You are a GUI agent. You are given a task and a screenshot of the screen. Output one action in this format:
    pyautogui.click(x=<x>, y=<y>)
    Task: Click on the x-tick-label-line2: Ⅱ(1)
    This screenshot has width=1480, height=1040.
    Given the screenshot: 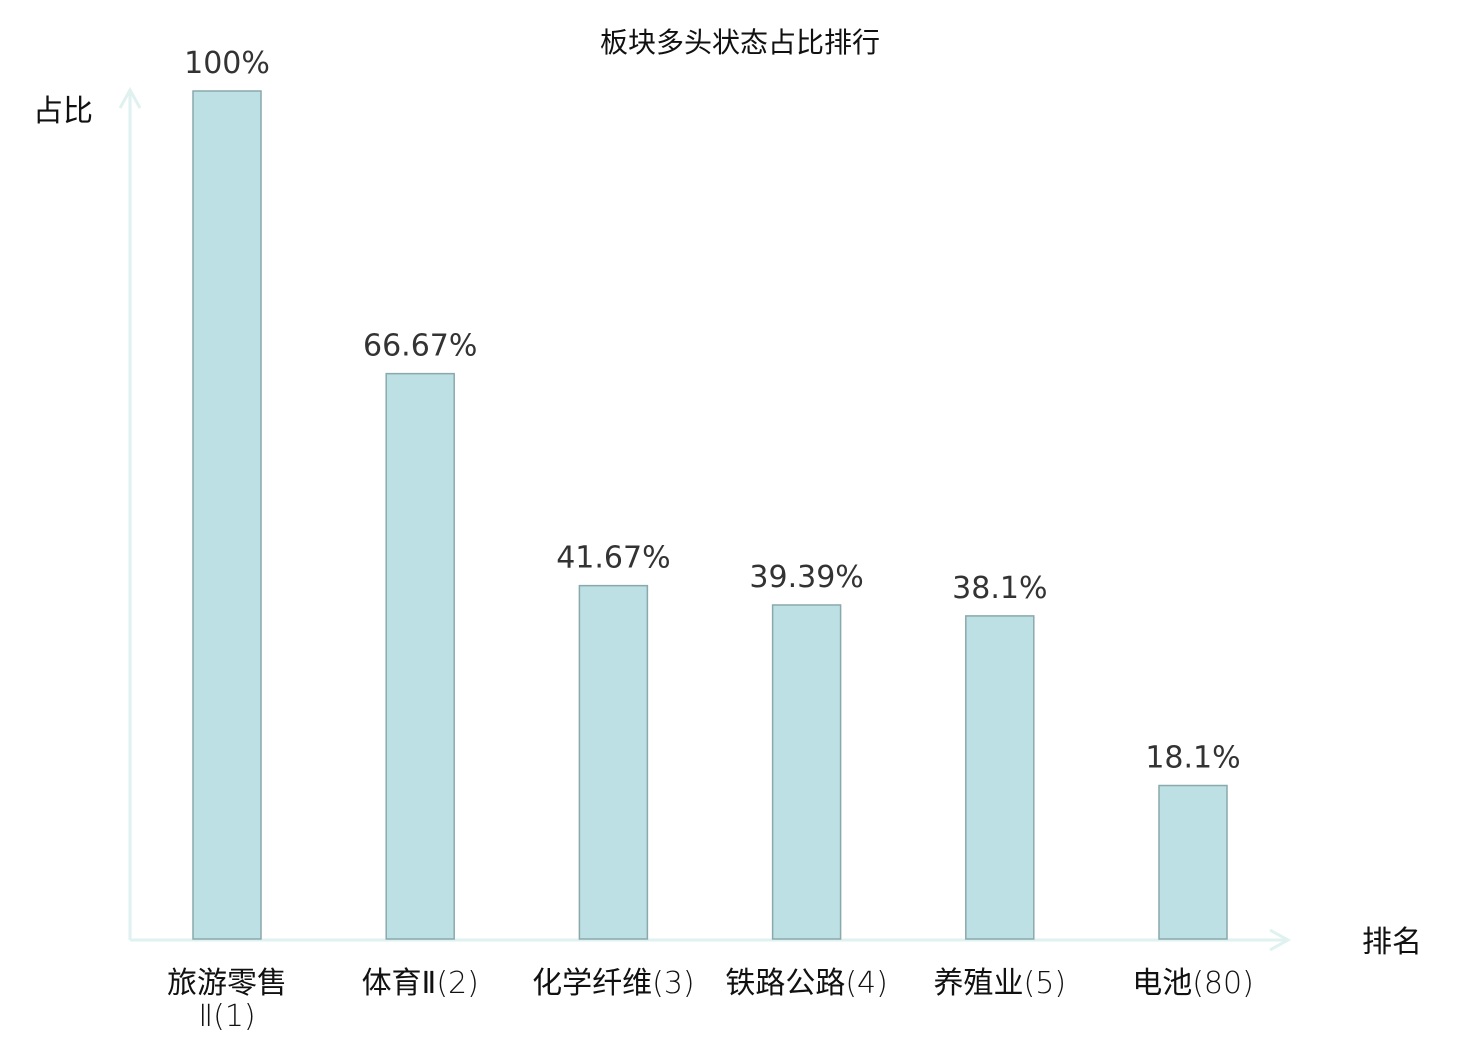 What is the action you would take?
    pyautogui.click(x=226, y=1016)
    